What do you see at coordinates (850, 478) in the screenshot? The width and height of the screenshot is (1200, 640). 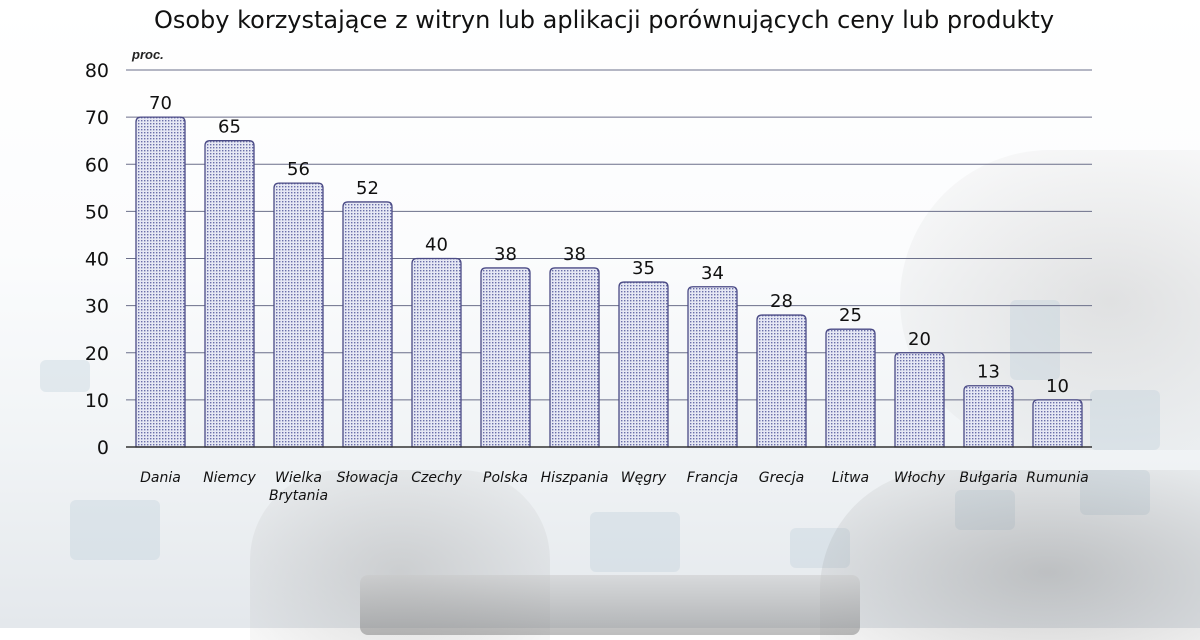 I see `x-tick-label: Litwa` at bounding box center [850, 478].